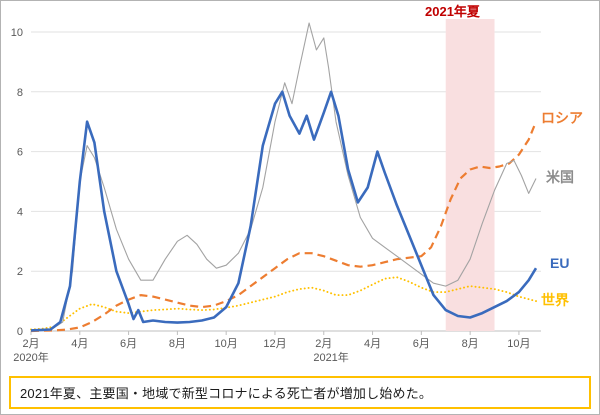  What do you see at coordinates (274, 344) in the screenshot?
I see `x-tick-label: 12月` at bounding box center [274, 344].